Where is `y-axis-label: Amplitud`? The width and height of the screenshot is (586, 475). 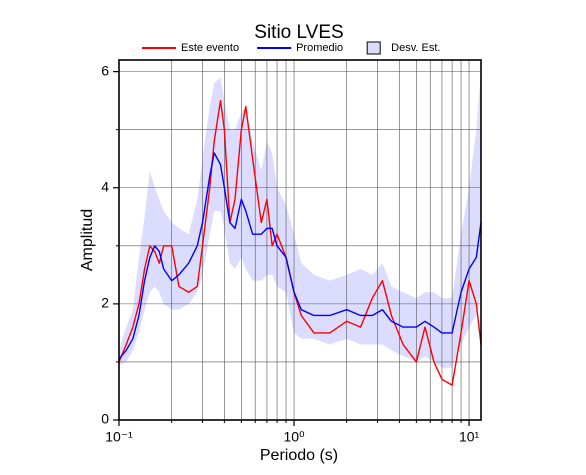 y-axis-label: Amplitud is located at coordinates (87, 240).